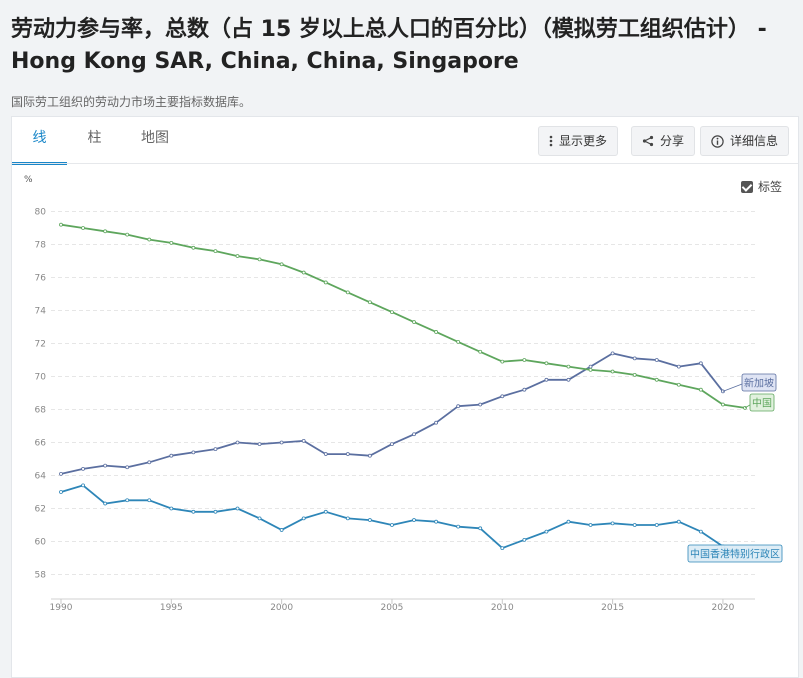 The width and height of the screenshot is (803, 678). Describe the element at coordinates (612, 608) in the screenshot. I see `x-tick-label: 2015` at that location.